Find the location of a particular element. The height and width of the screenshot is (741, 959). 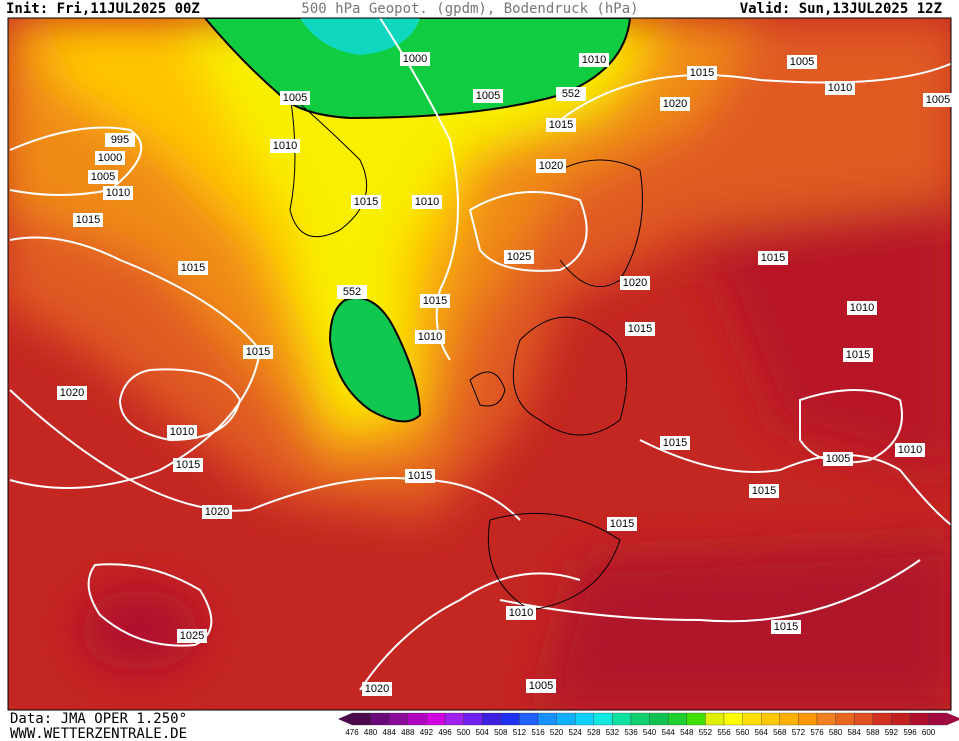

colorbar-label: 532 is located at coordinates (613, 732).